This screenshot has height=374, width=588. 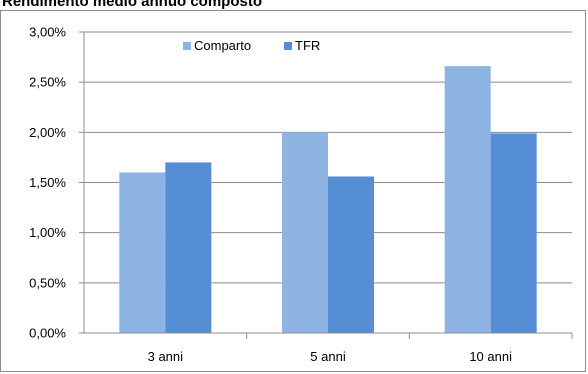 What do you see at coordinates (288, 46) in the screenshot?
I see `legend-swatch-tfr` at bounding box center [288, 46].